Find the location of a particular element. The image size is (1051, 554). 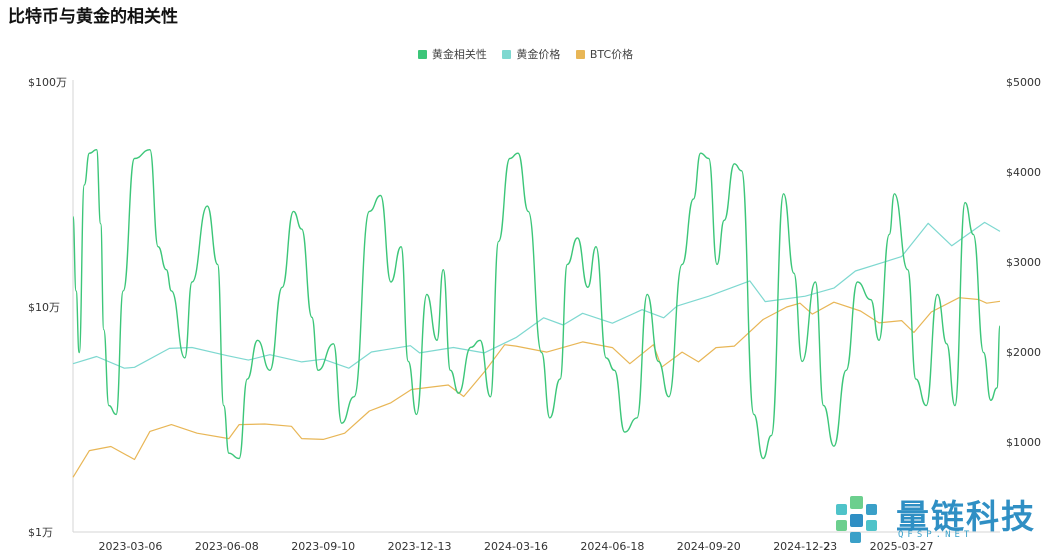

right-axis-ticks: $1000 $2000 $3000 $4000 $5000 is located at coordinates (1023, 262).